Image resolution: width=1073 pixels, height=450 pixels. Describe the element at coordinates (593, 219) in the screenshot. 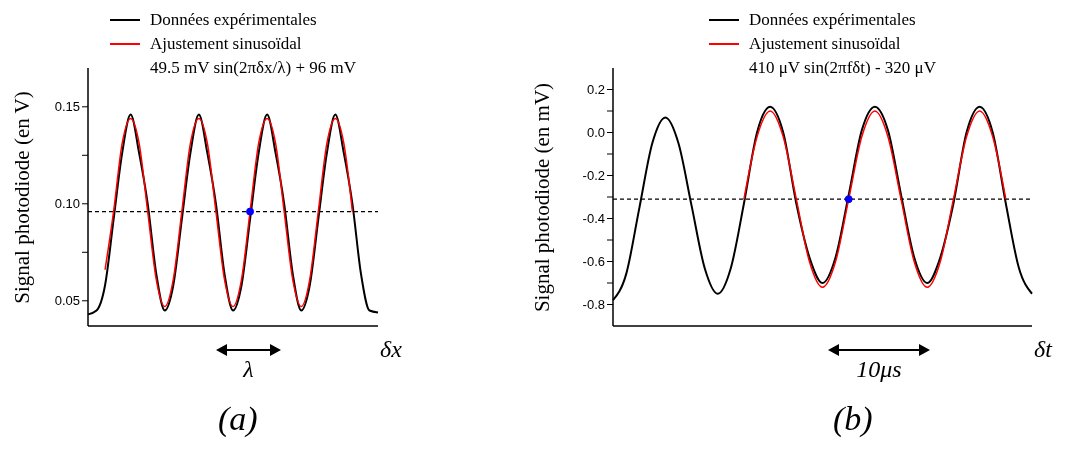

I see `y-tick-label: -0.4` at that location.